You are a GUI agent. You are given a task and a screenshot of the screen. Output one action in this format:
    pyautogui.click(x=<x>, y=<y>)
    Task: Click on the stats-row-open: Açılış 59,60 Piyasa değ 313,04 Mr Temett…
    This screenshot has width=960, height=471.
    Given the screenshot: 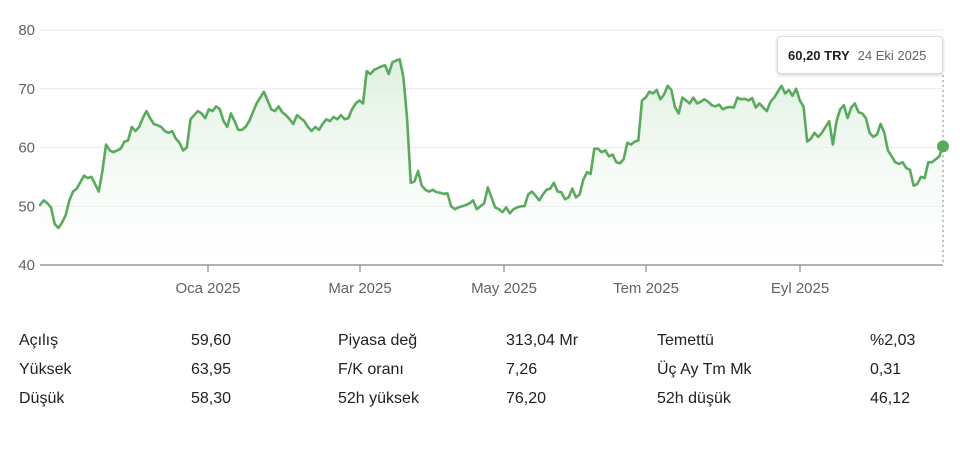 What is the action you would take?
    pyautogui.click(x=482, y=340)
    